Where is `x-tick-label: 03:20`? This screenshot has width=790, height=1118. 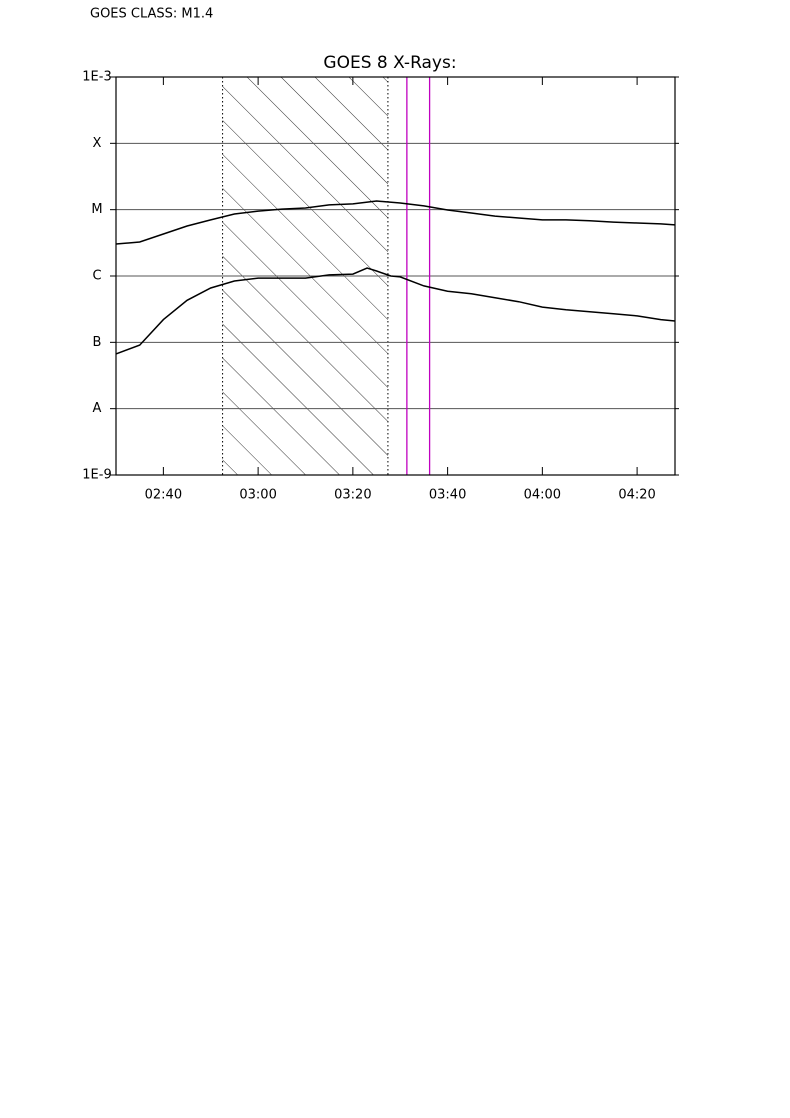
x-tick-label: 03:20 is located at coordinates (352, 495).